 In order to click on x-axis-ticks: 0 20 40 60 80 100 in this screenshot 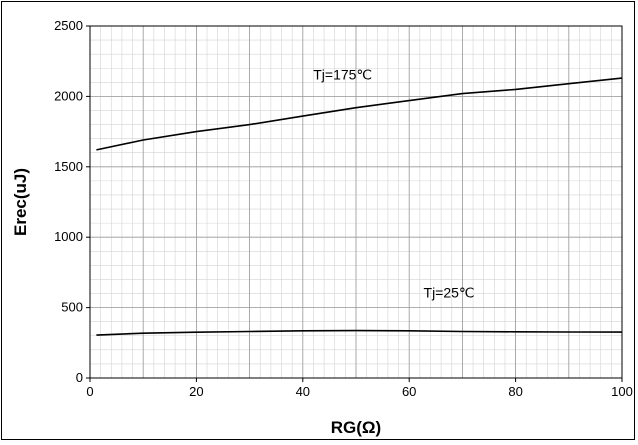, I will do `click(359, 388)`.